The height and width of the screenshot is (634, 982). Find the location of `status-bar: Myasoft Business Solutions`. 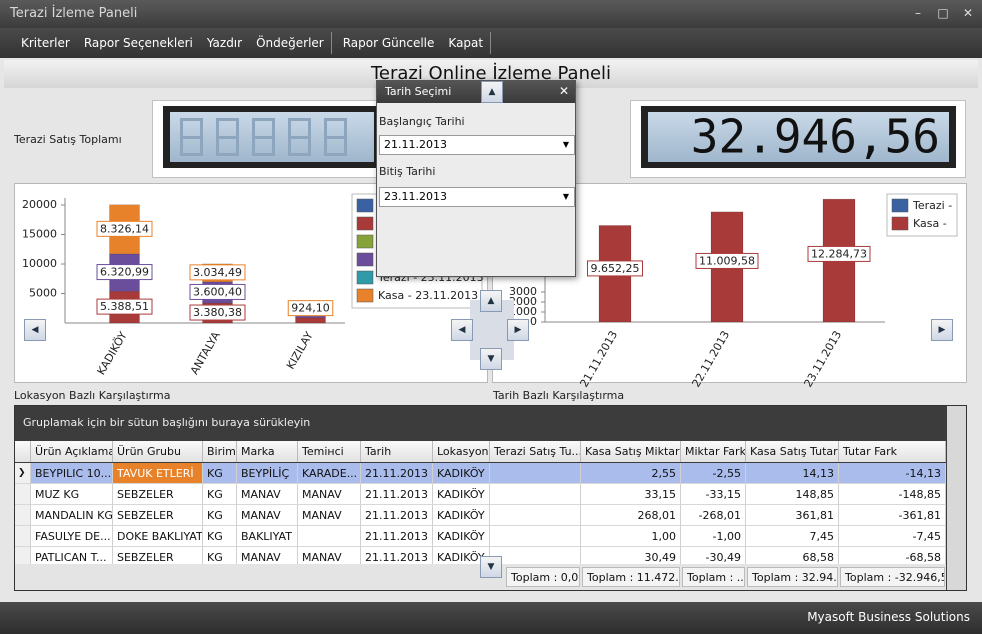

status-bar: Myasoft Business Solutions is located at coordinates (491, 618).